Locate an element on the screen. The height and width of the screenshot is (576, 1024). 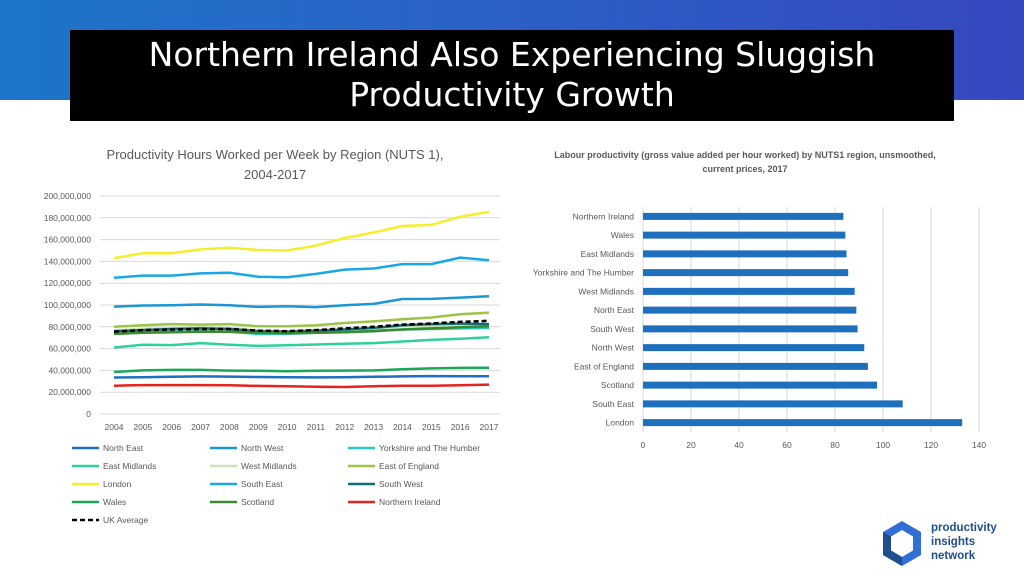
line-chart-y-tick-label: 80,000,000 is located at coordinates (69, 327).